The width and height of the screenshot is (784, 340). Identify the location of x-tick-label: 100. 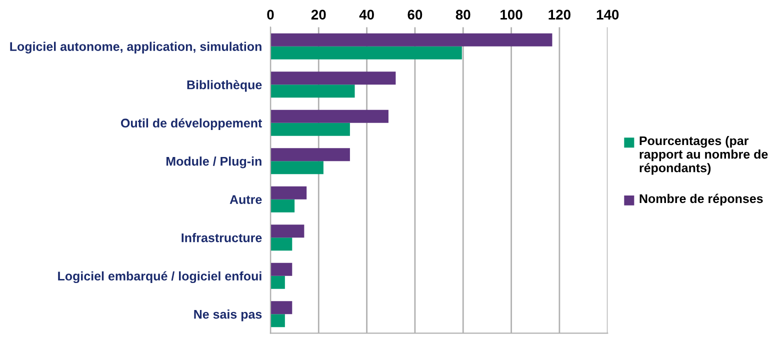
(511, 15).